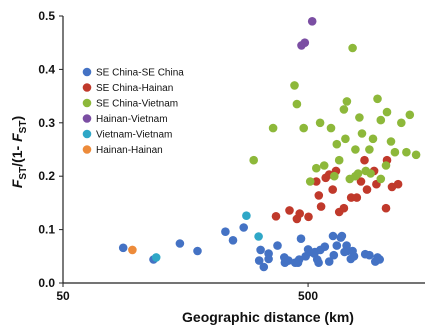  Describe the element at coordinates (137, 104) in the screenshot. I see `legend-label: SE China-Vietnam` at that location.